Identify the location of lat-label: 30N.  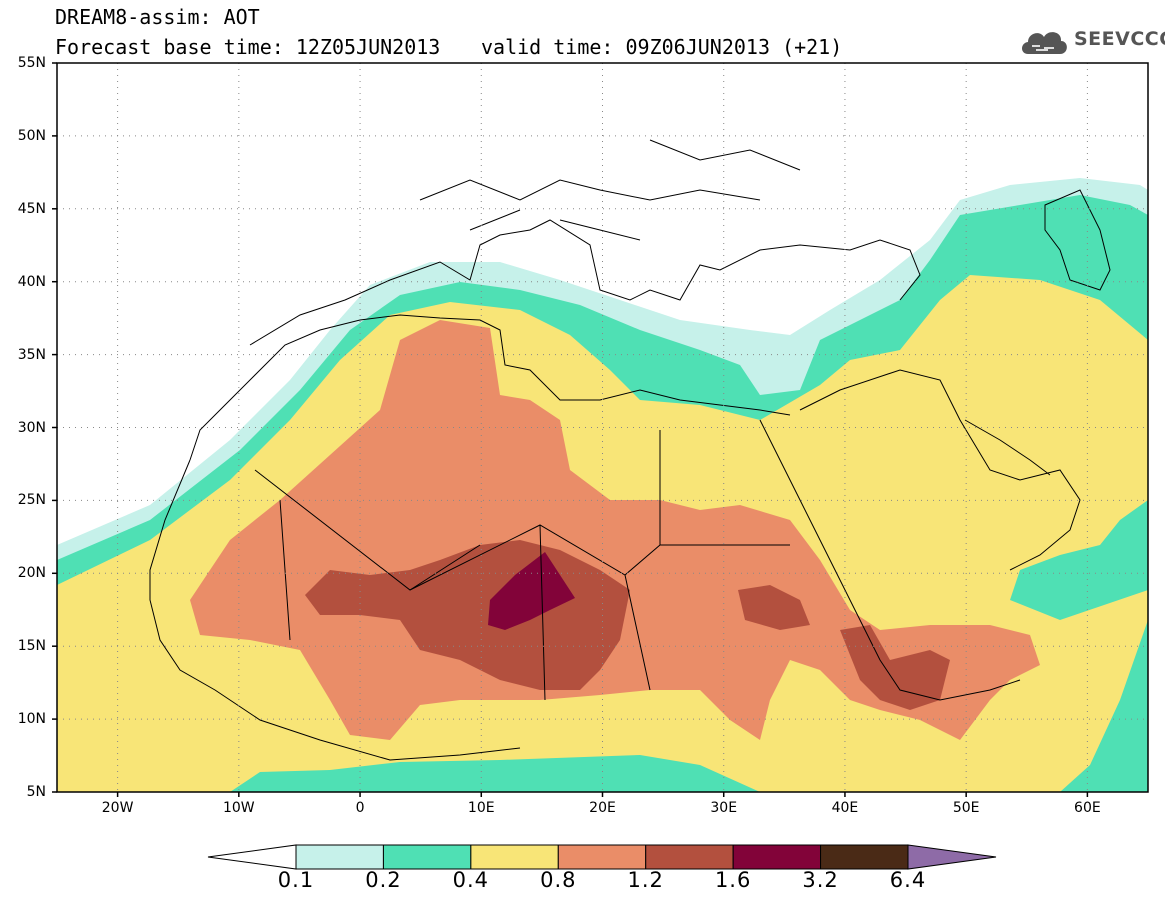
(31, 427).